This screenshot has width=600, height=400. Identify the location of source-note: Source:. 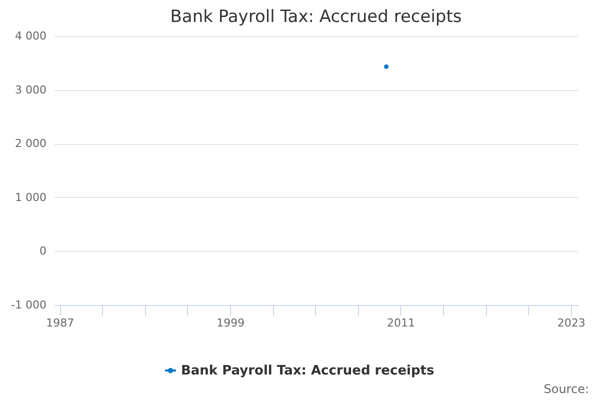
(566, 389).